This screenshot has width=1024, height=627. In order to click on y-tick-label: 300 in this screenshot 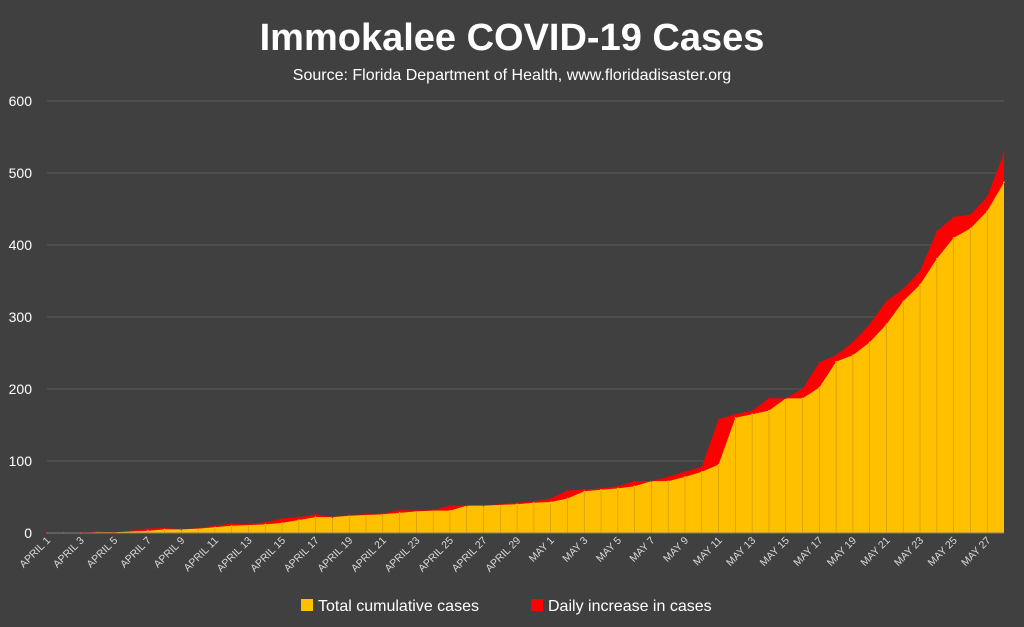, I will do `click(21, 317)`.